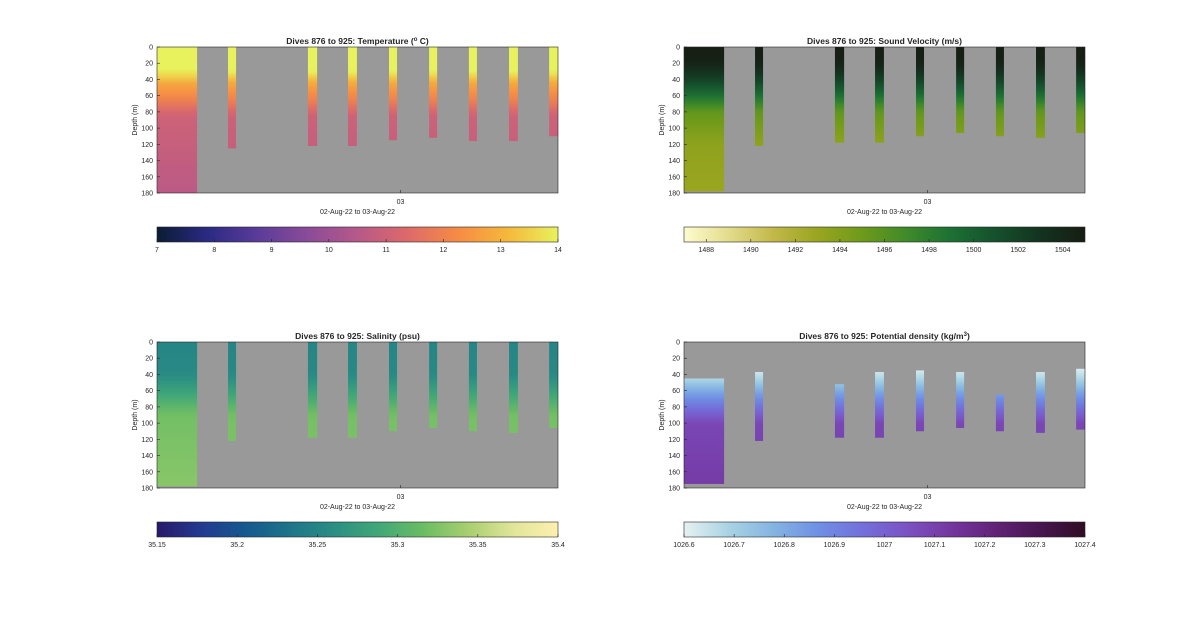  What do you see at coordinates (985, 545) in the screenshot?
I see `colorbar-tick-label: 1027.2` at bounding box center [985, 545].